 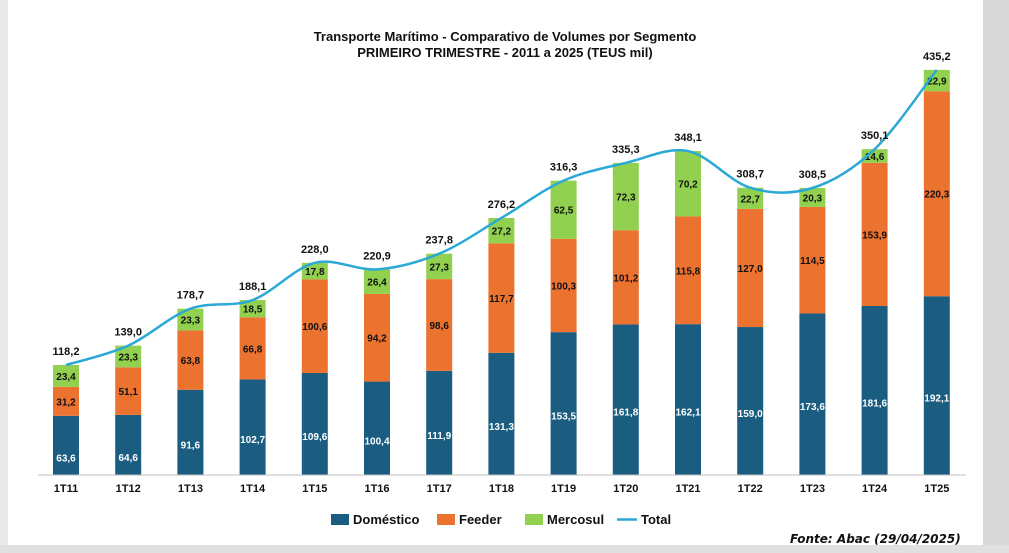 What do you see at coordinates (575, 519) in the screenshot?
I see `legend-label-mercosul: Mercosul` at bounding box center [575, 519].